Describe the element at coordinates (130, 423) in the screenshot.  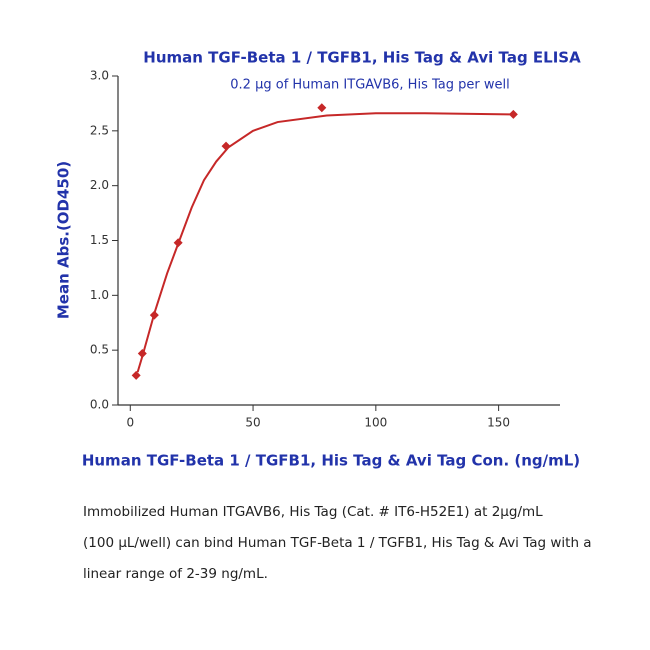
I see `x-tick-label: 0` at that location.